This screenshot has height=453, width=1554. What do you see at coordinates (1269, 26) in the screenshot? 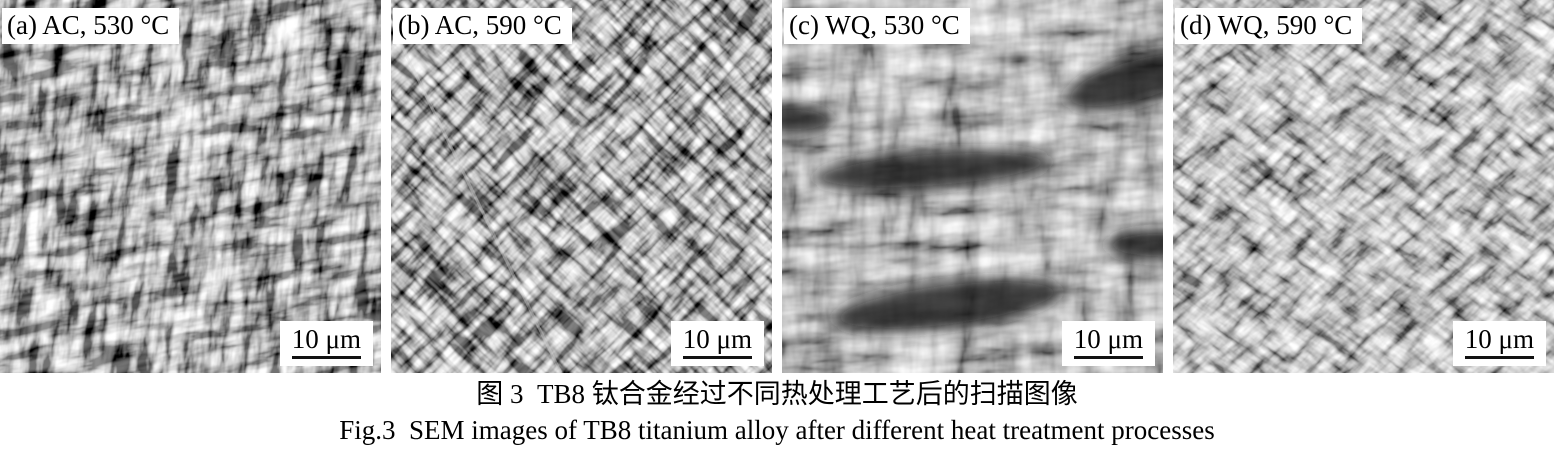
I see `panel-label-d: (d) WQ, 590 °C` at bounding box center [1269, 26].